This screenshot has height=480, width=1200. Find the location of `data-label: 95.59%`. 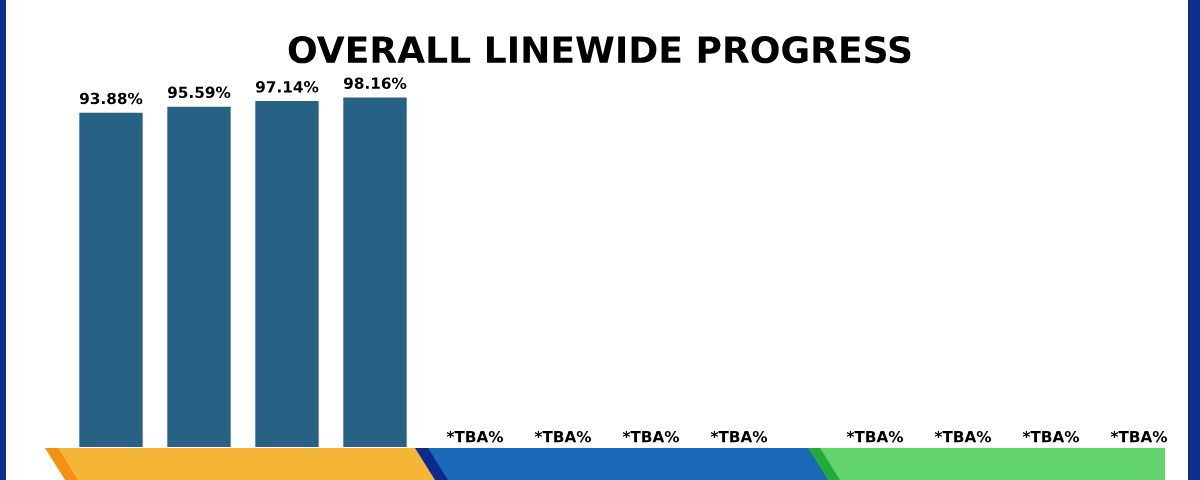

data-label: 95.59% is located at coordinates (199, 92).